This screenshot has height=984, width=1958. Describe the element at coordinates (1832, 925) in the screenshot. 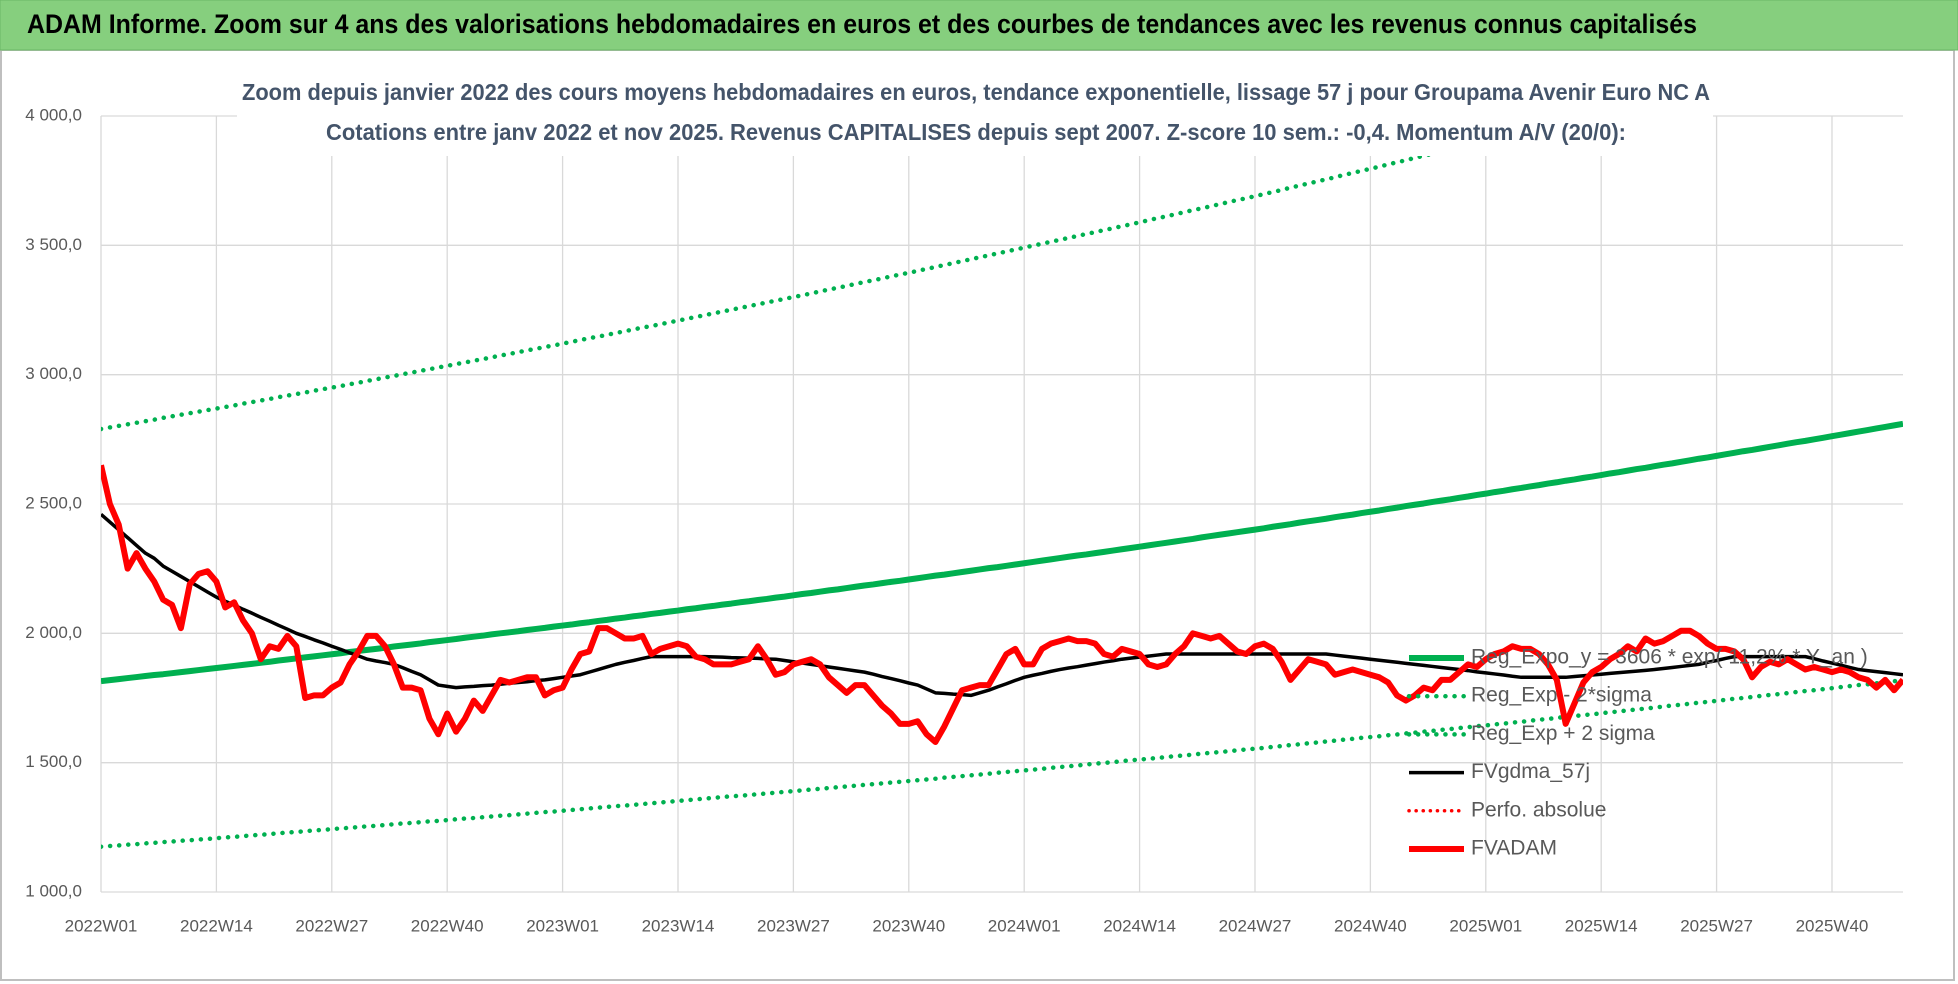

I see `x-tick-label: 2025W40` at that location.